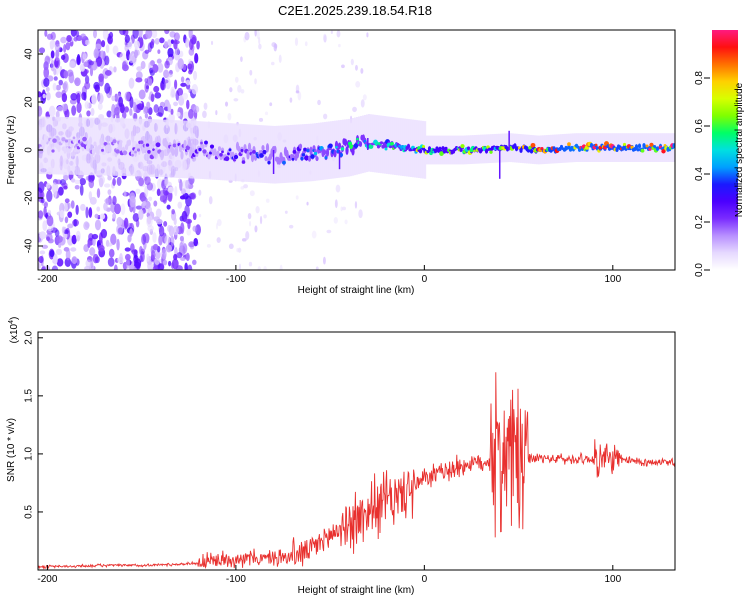 The height and width of the screenshot is (600, 750). Describe the element at coordinates (329, 275) in the screenshot. I see `heatmap-x-ticks: -200 -100 0 100` at that location.